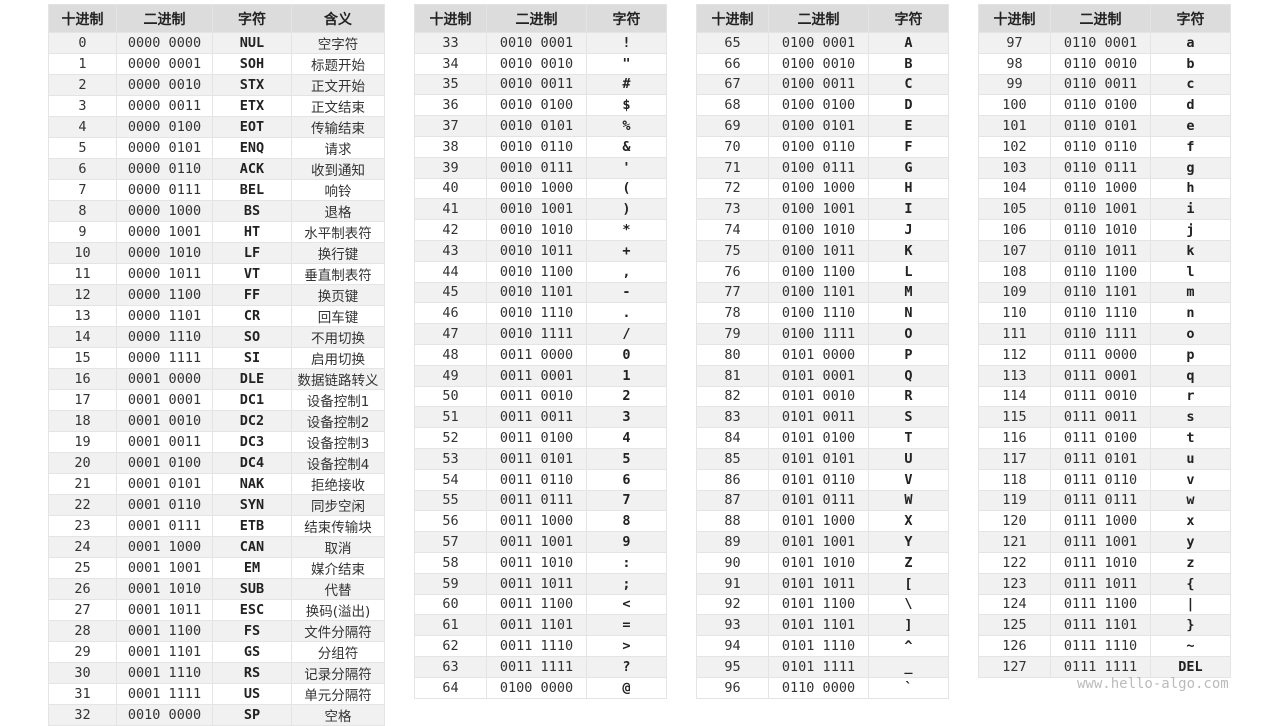 This screenshot has width=1280, height=726. Describe the element at coordinates (732, 63) in the screenshot. I see `decimal-cell: 66` at that location.